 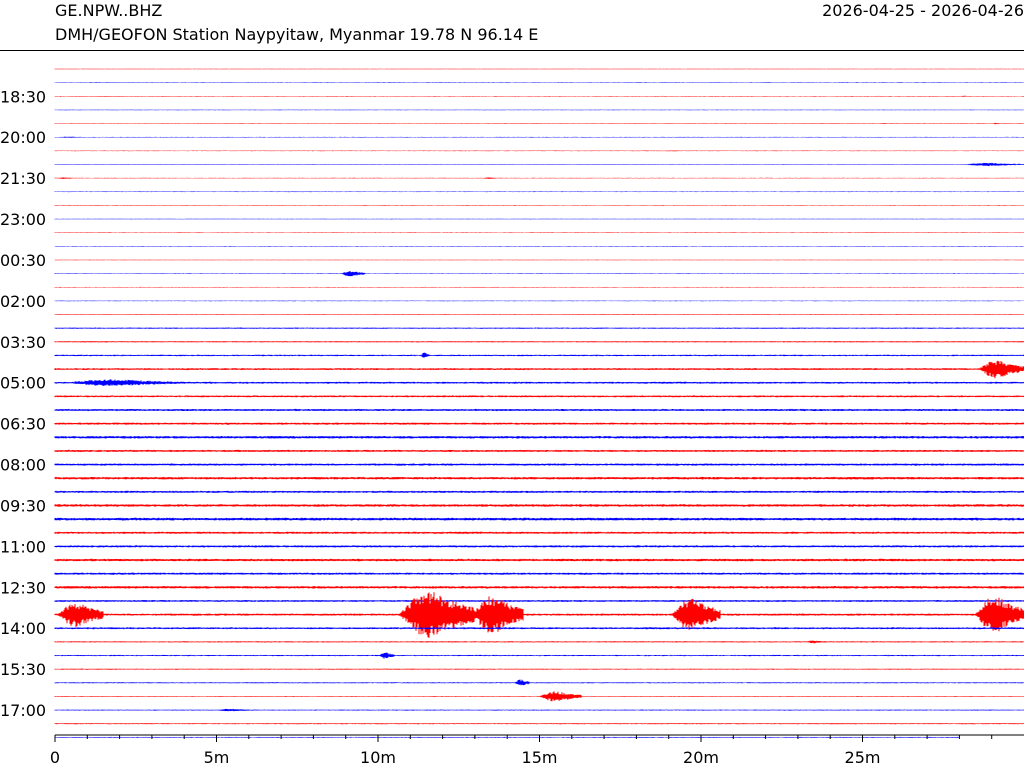 I want to click on y-tick-label: 03:30, so click(x=23, y=342).